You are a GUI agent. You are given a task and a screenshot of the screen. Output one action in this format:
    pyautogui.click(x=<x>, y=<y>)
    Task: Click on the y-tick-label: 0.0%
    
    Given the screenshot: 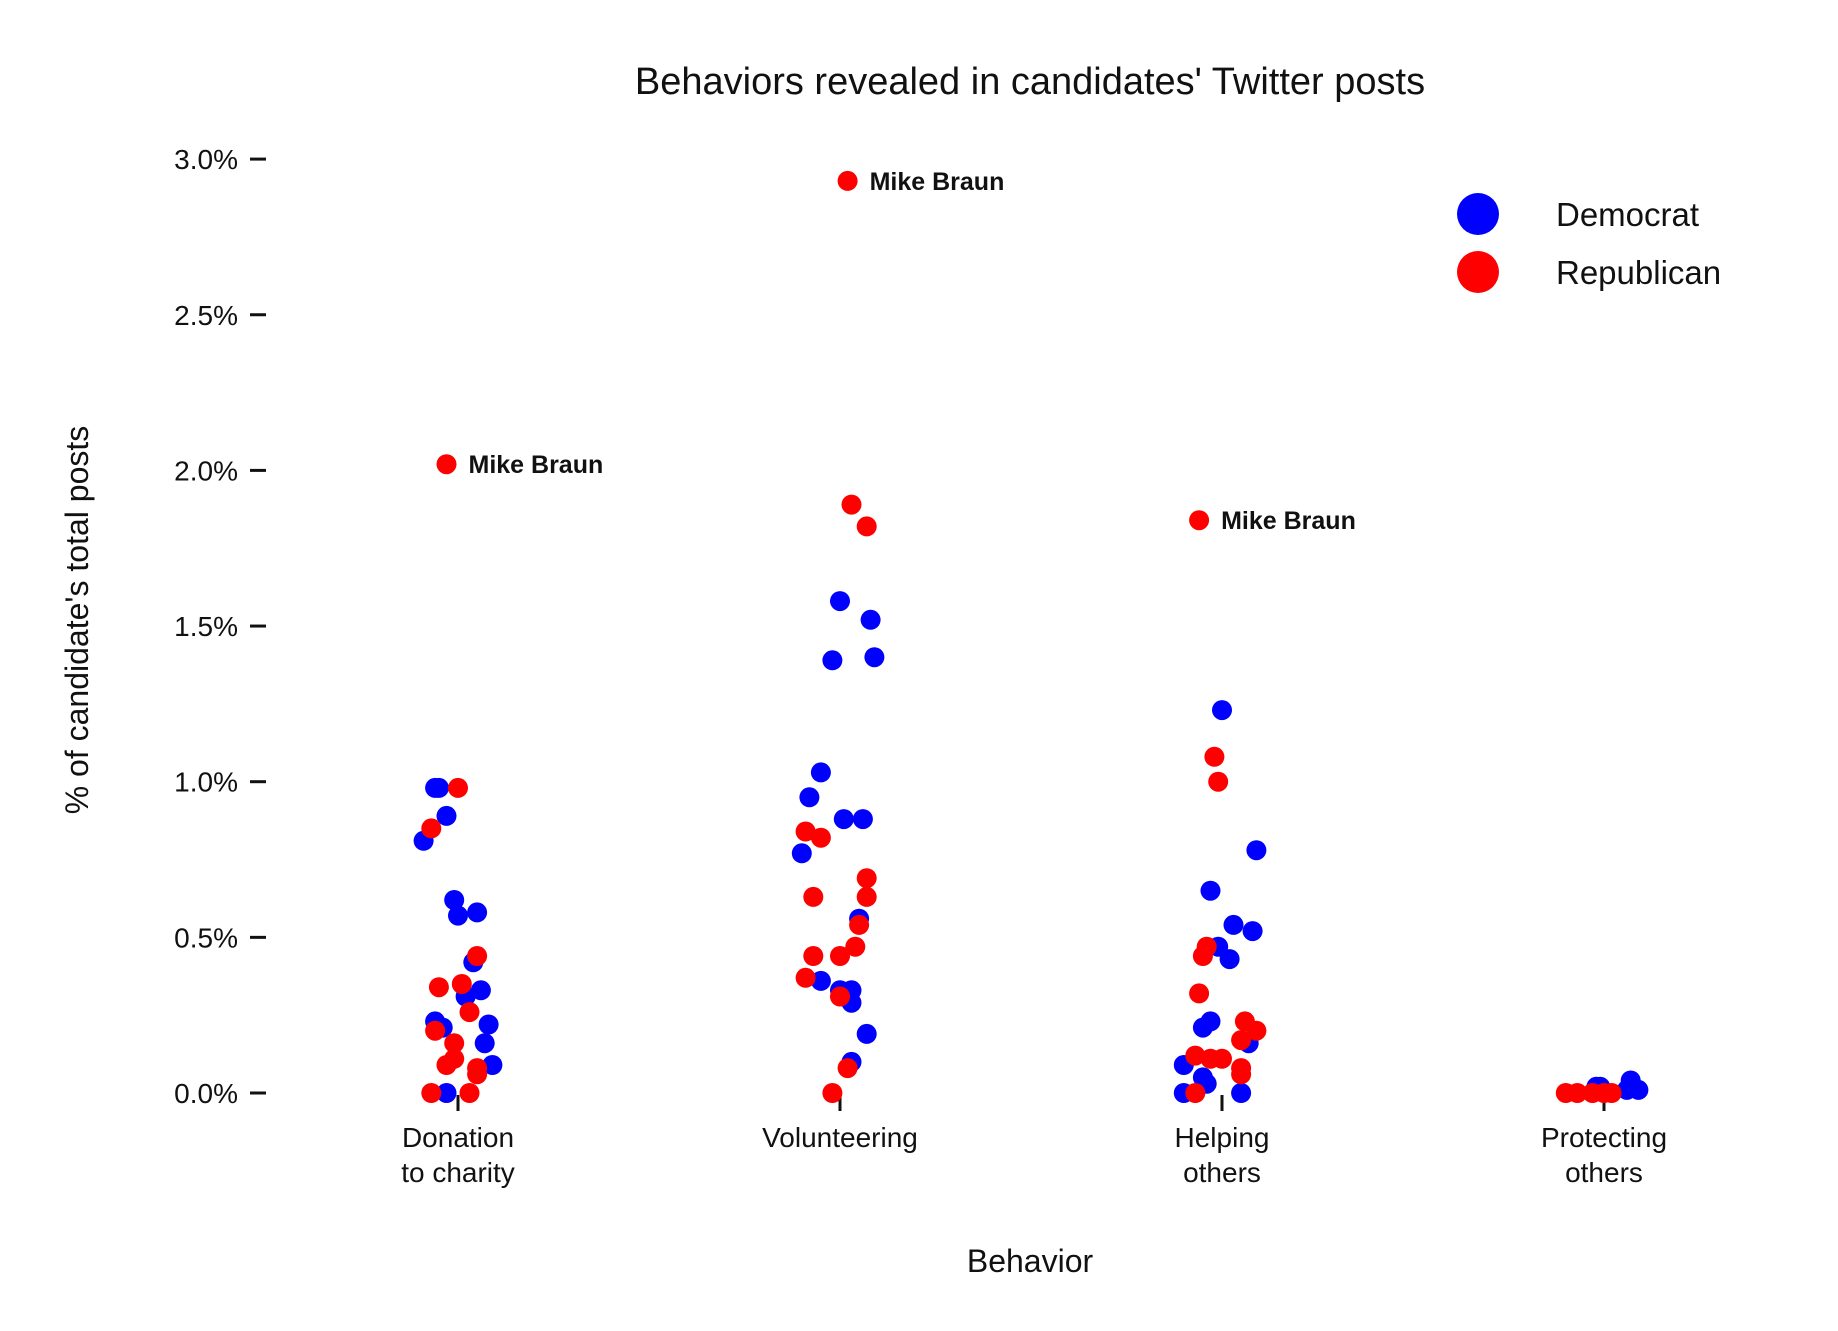 What is the action you would take?
    pyautogui.click(x=206, y=1093)
    